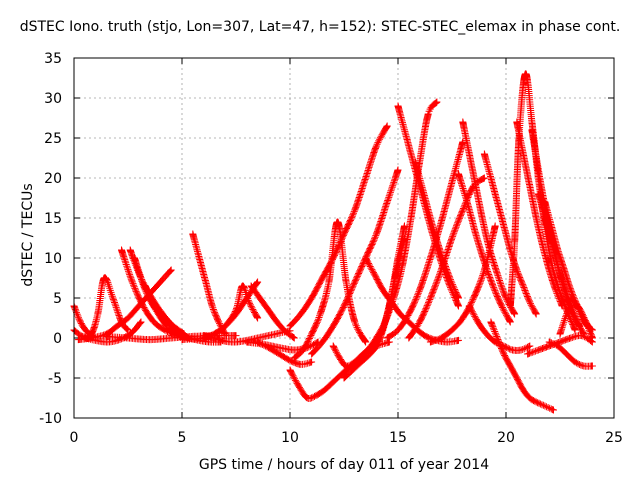  What do you see at coordinates (53, 179) in the screenshot?
I see `y-tick-label: 20` at bounding box center [53, 179].